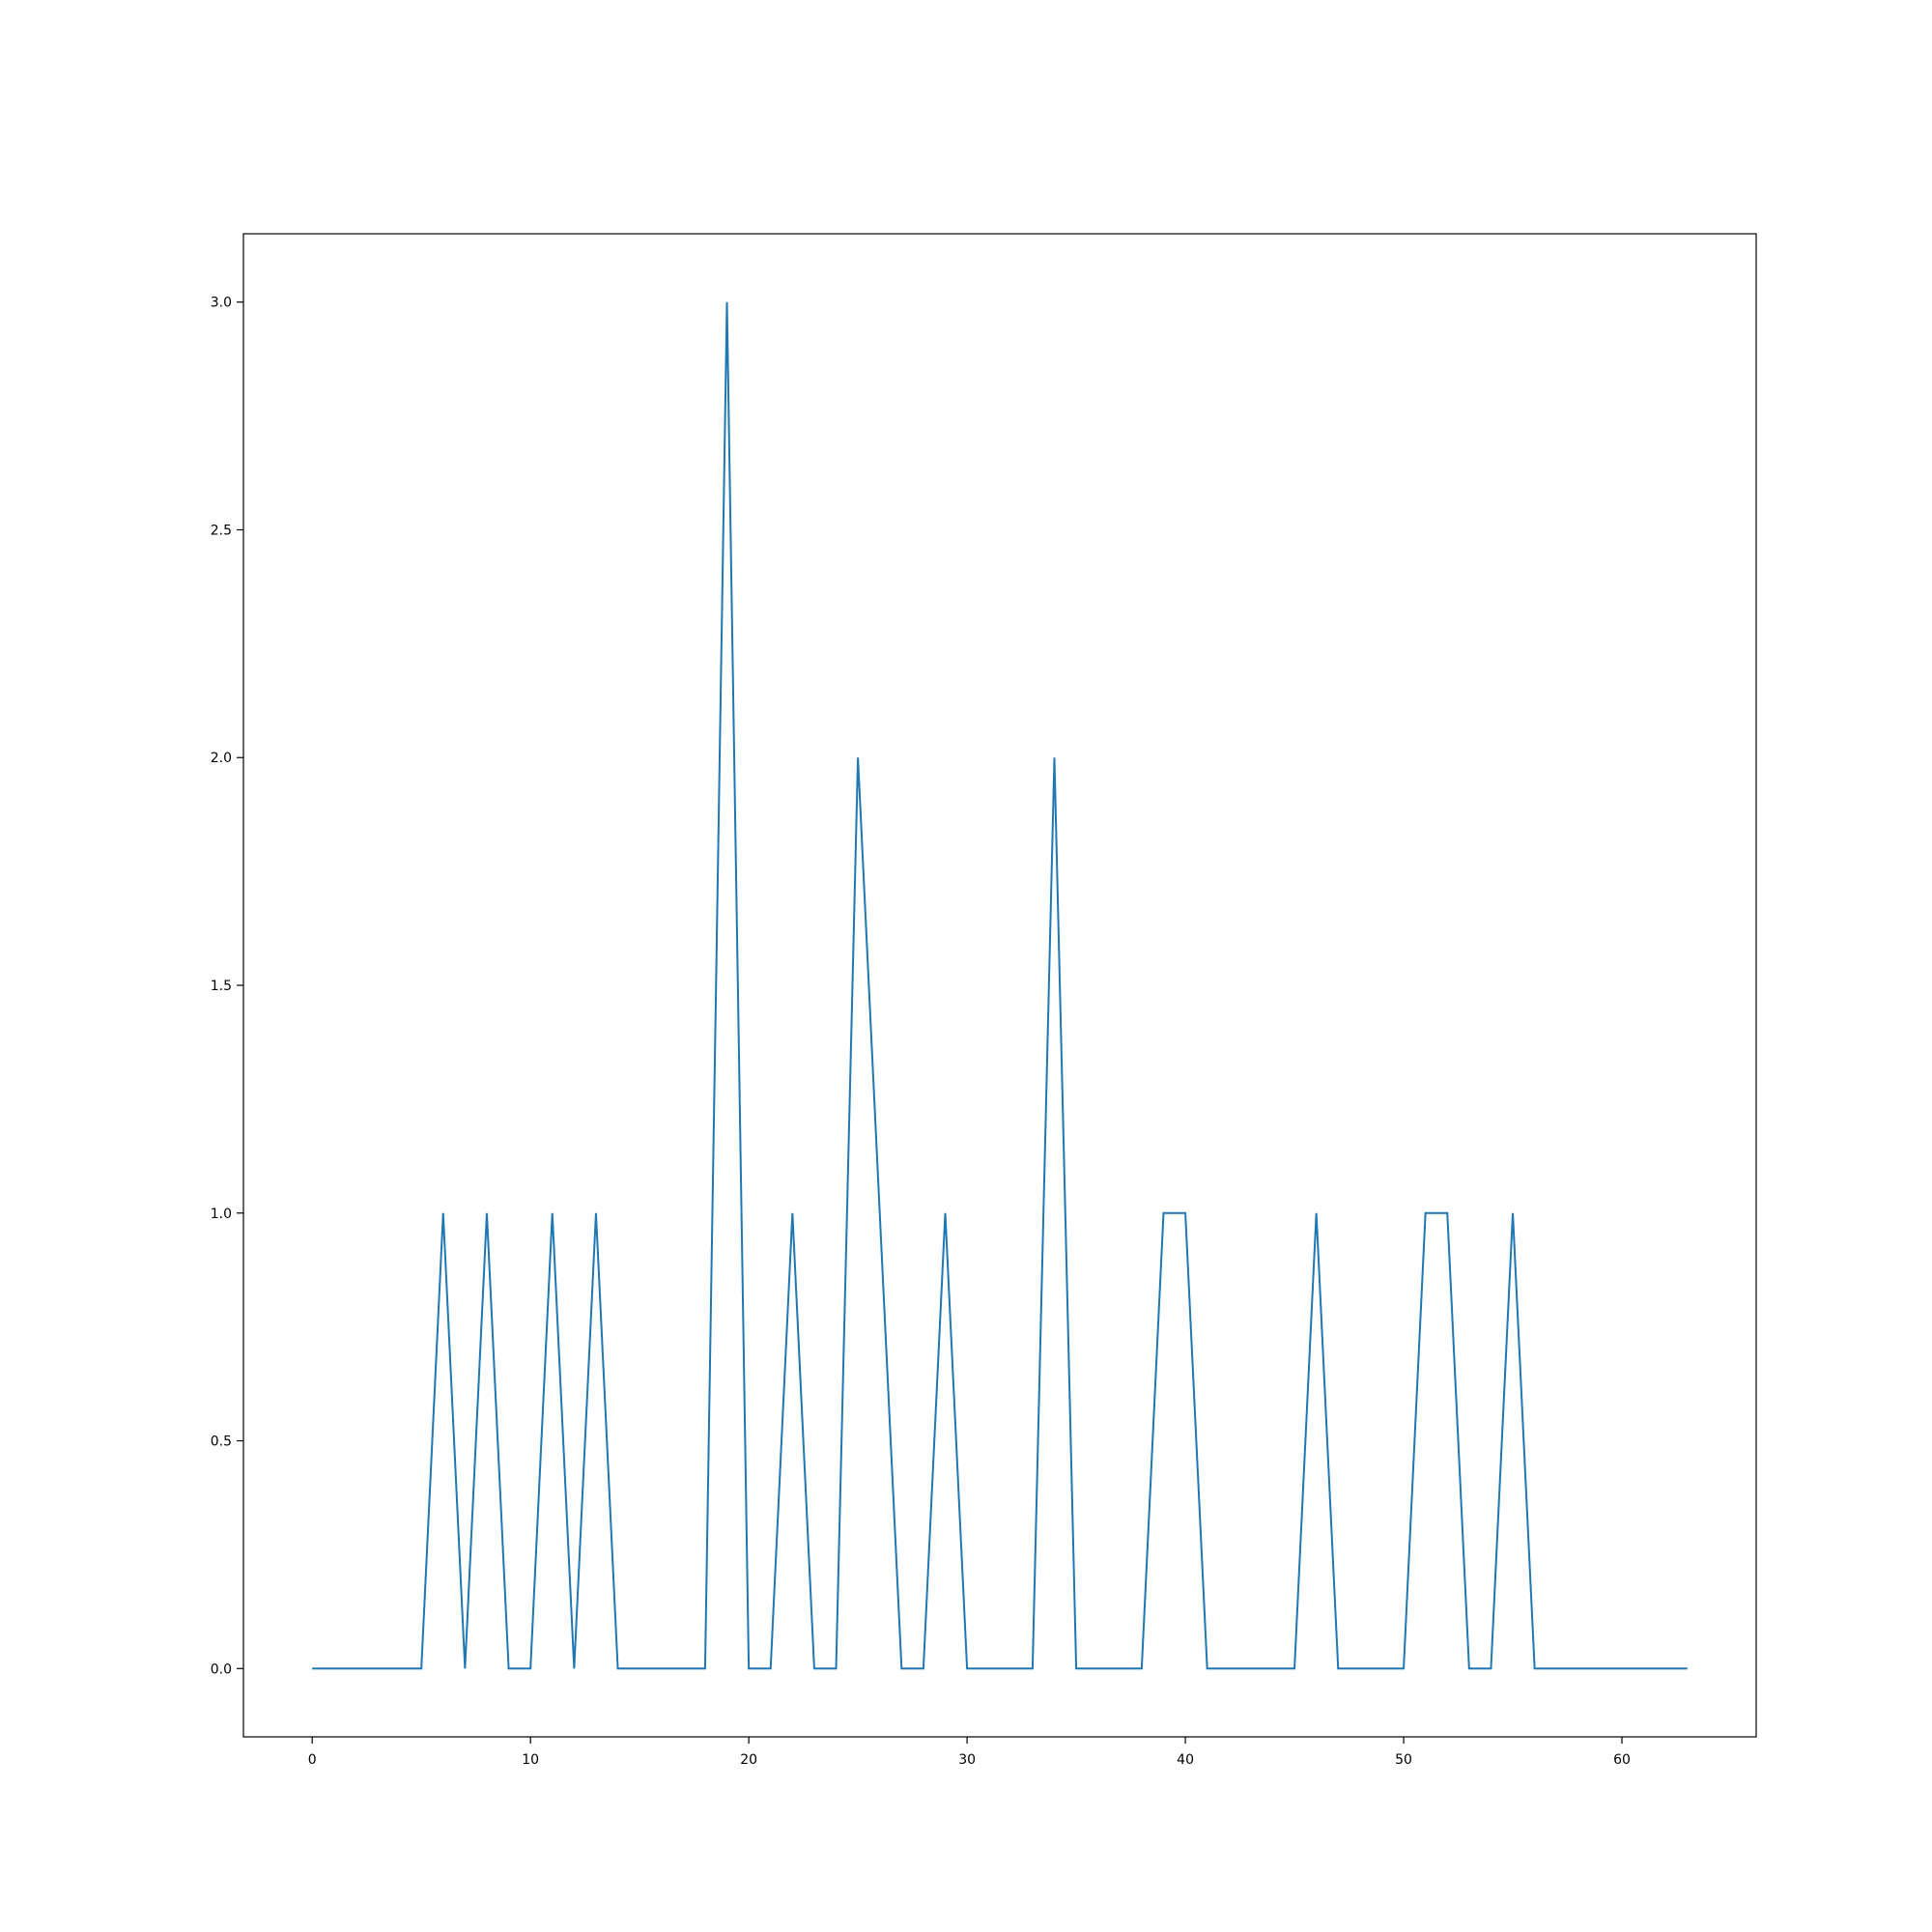 The height and width of the screenshot is (1932, 1932). Describe the element at coordinates (312, 1760) in the screenshot. I see `x-tick-label: 0` at that location.